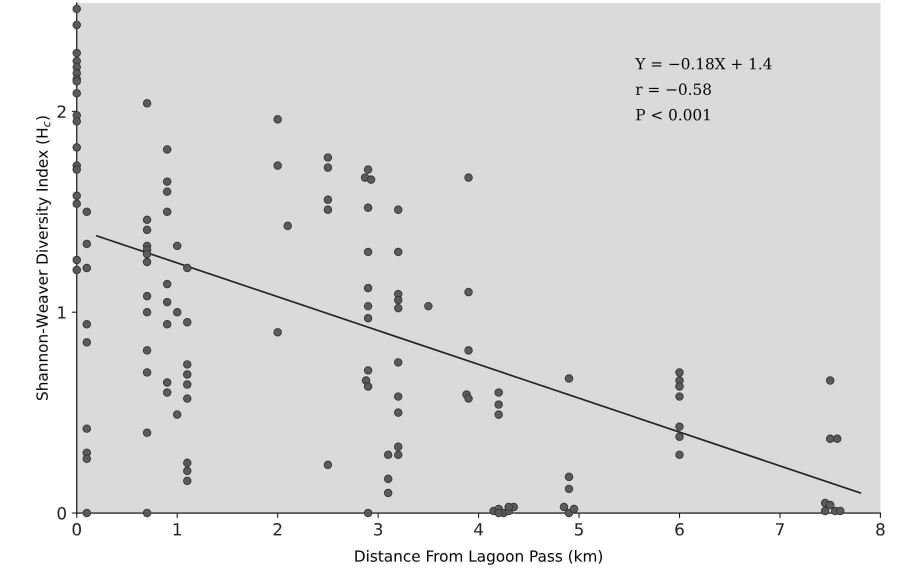 This screenshot has width=903, height=583. What do you see at coordinates (278, 529) in the screenshot?
I see `x-tick-label: 2` at bounding box center [278, 529].